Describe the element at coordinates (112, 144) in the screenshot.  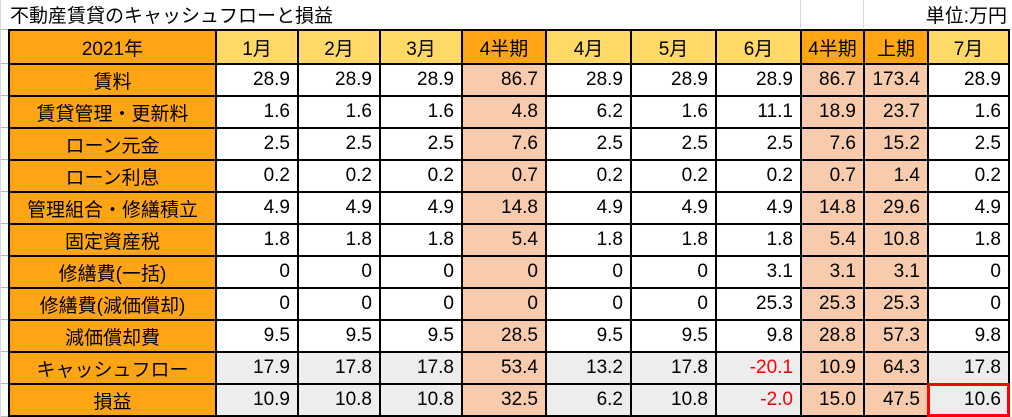
I see `row-label: ローン元金` at that location.